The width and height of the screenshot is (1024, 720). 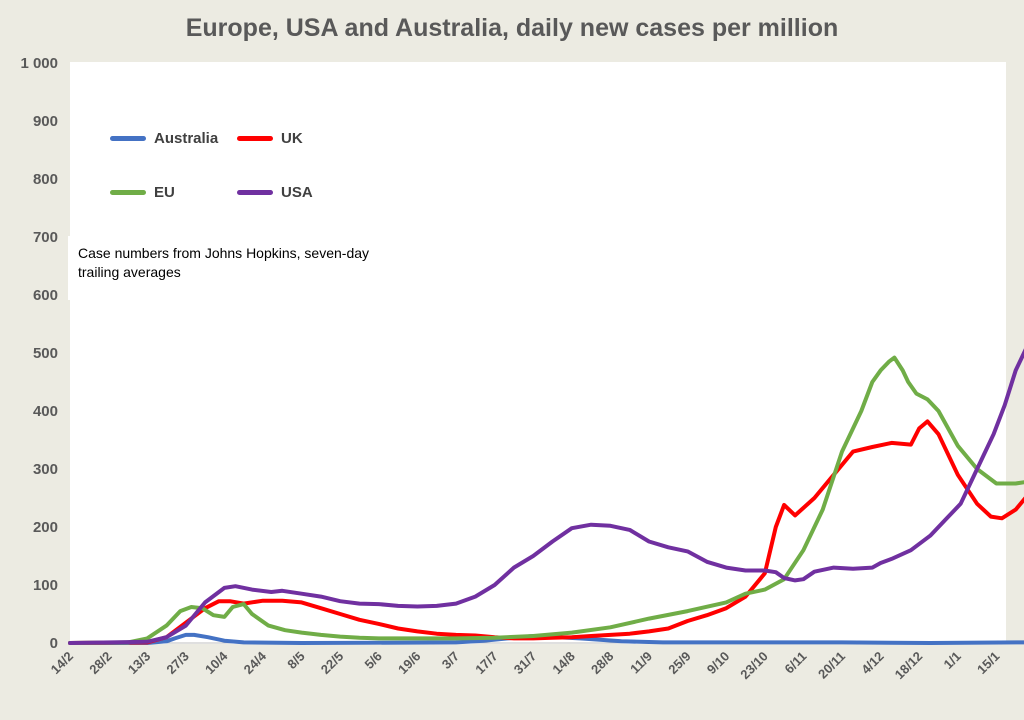 I want to click on x-tick-label: 6/11, so click(x=796, y=663).